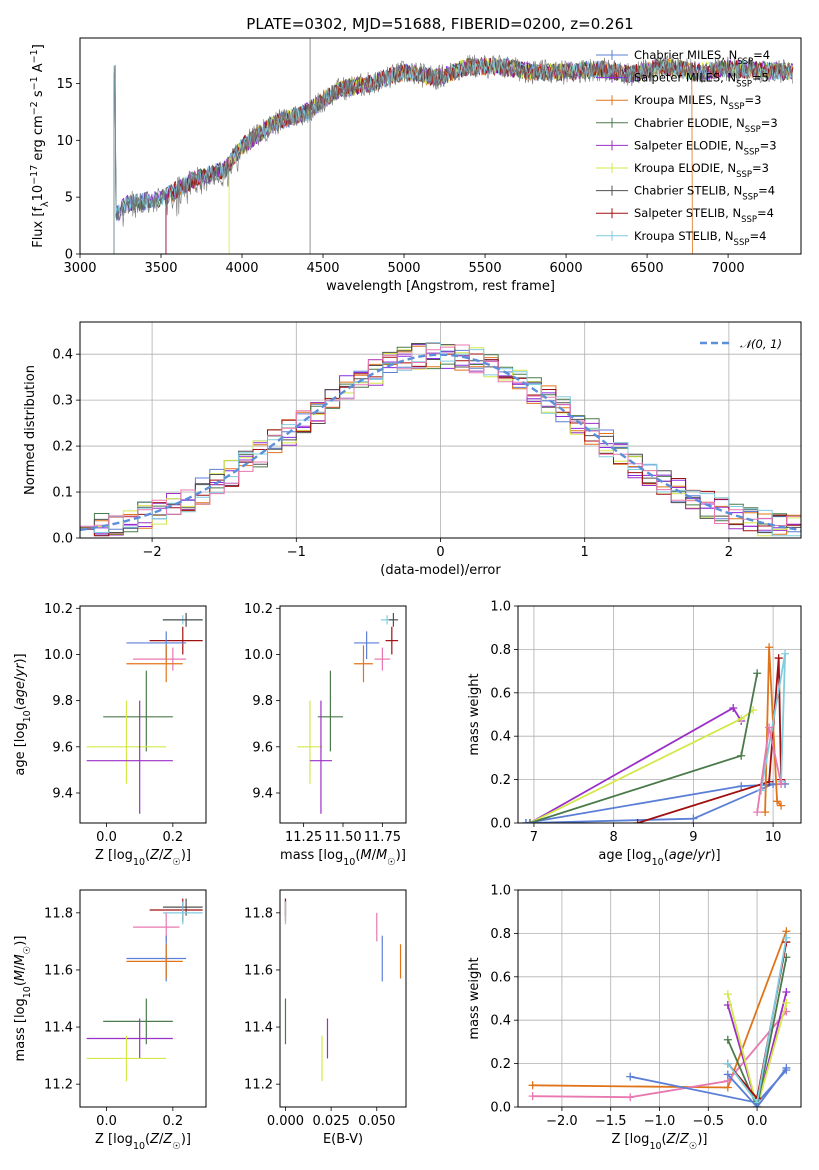 This screenshot has height=1170, width=819. What do you see at coordinates (500, 977) in the screenshot?
I see `y-tick-label: 0.6` at bounding box center [500, 977].